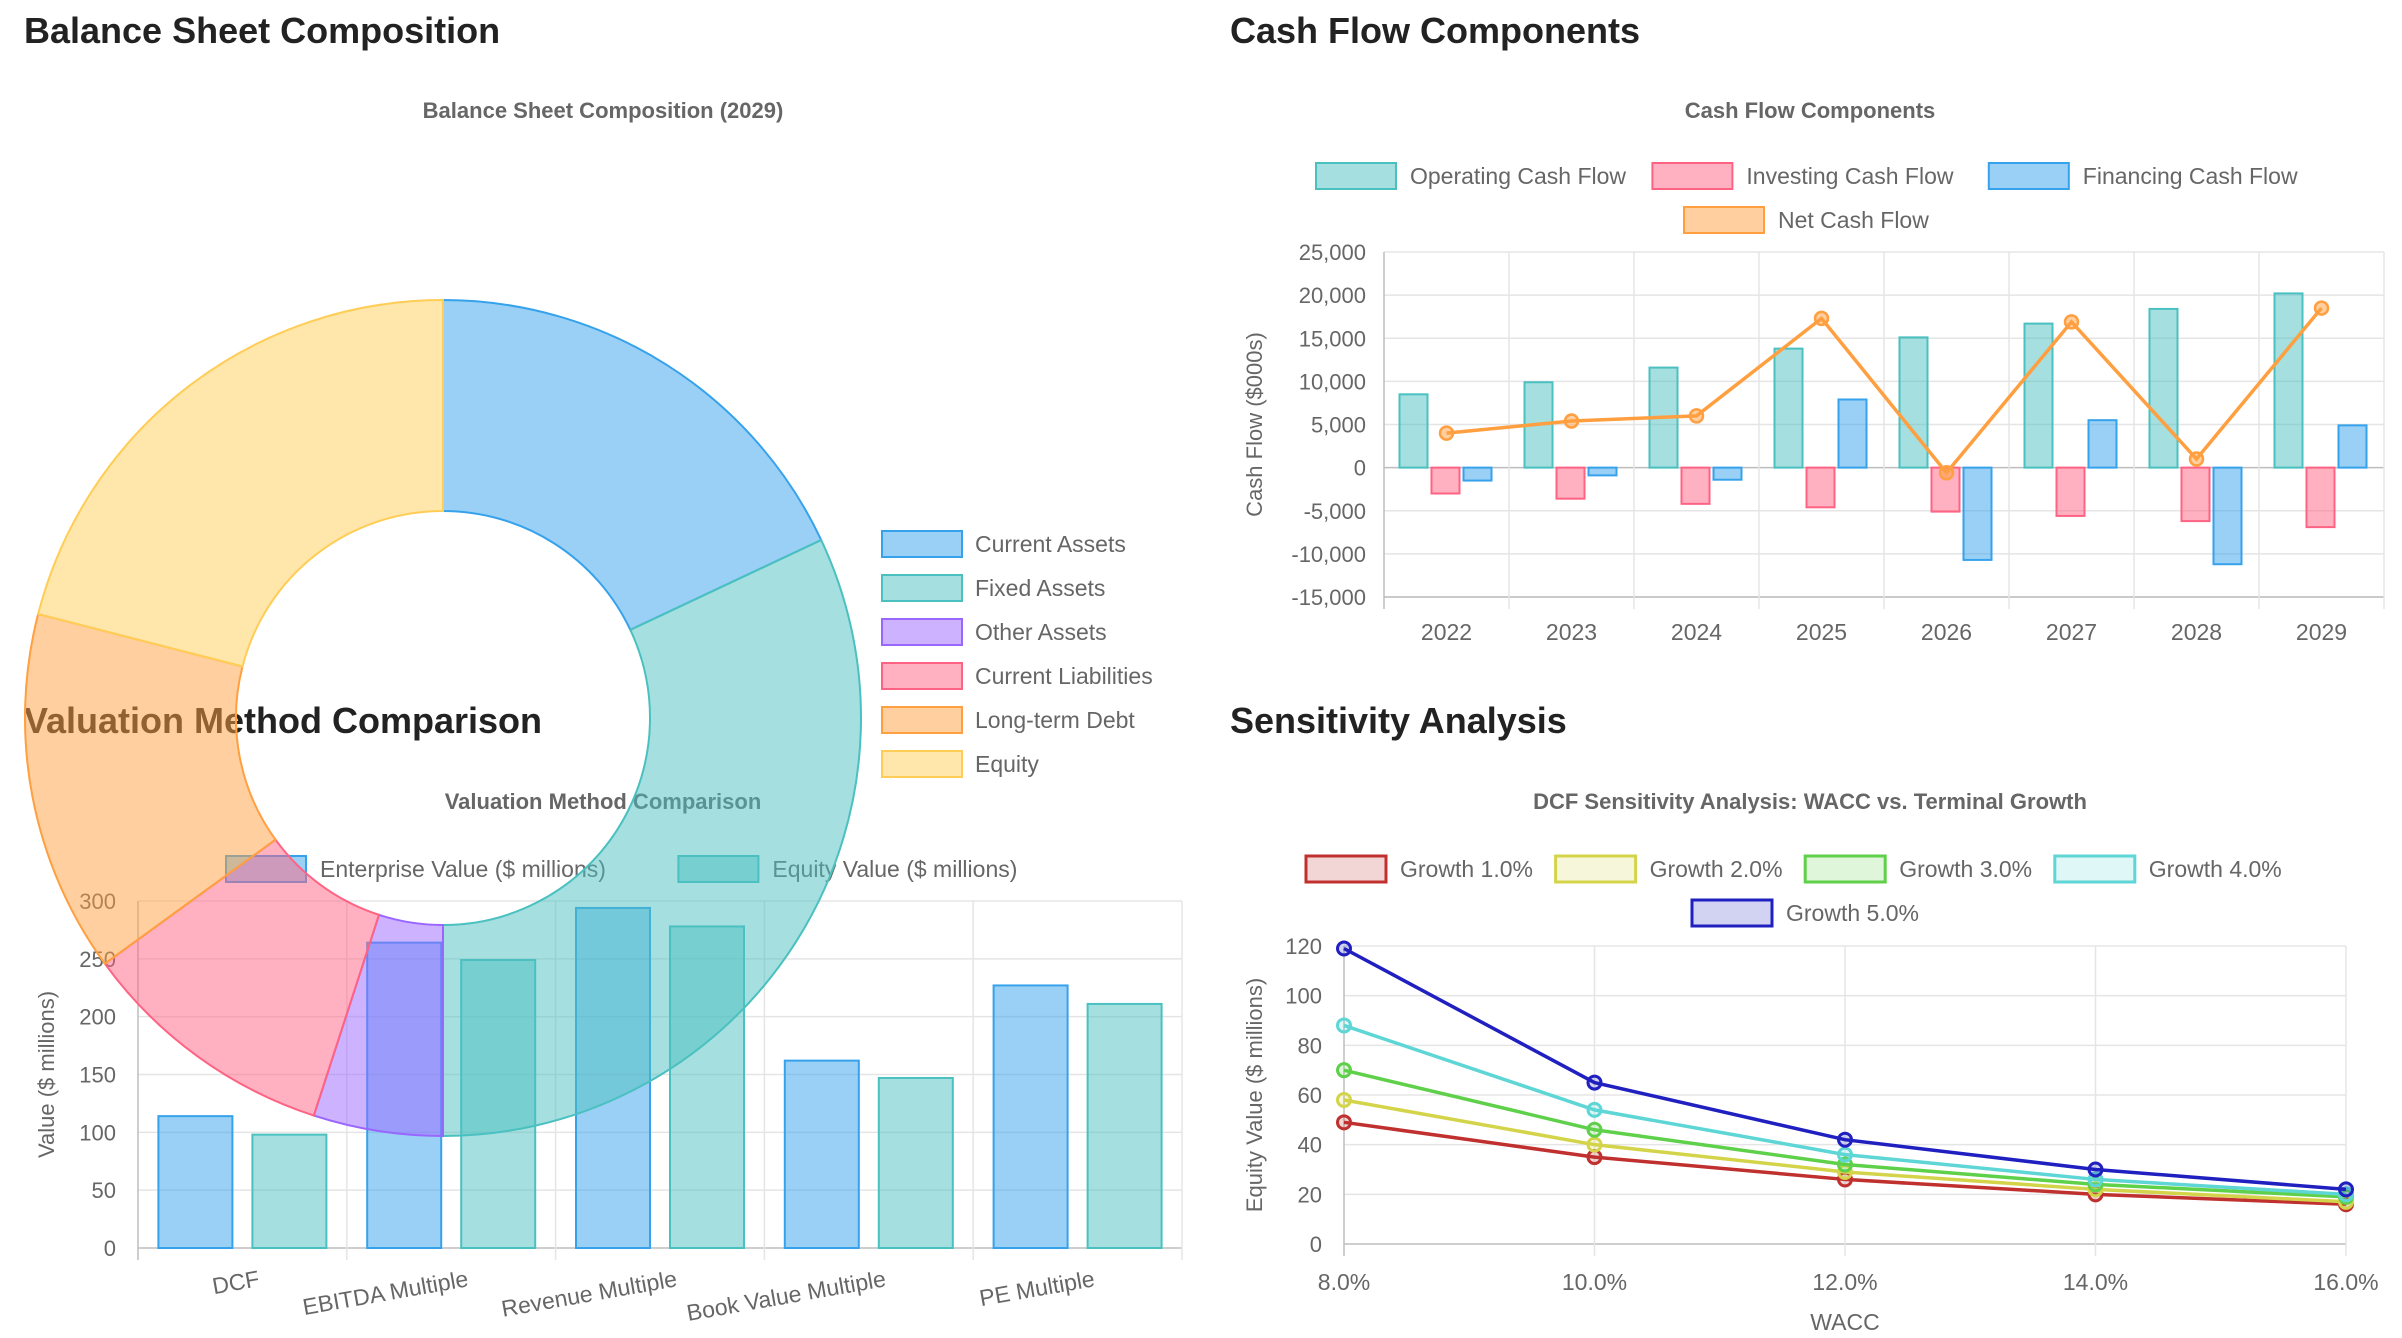 The height and width of the screenshot is (1338, 2402). What do you see at coordinates (1594, 1282) in the screenshot?
I see `x-tick-label: 10.0%` at bounding box center [1594, 1282].